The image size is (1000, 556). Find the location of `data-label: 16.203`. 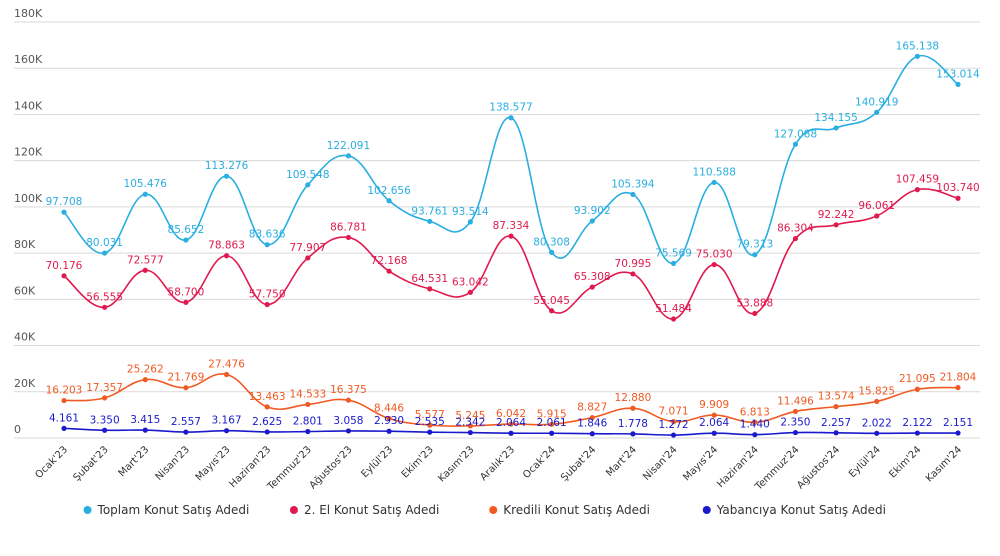

data-label: 16.203 is located at coordinates (64, 391).